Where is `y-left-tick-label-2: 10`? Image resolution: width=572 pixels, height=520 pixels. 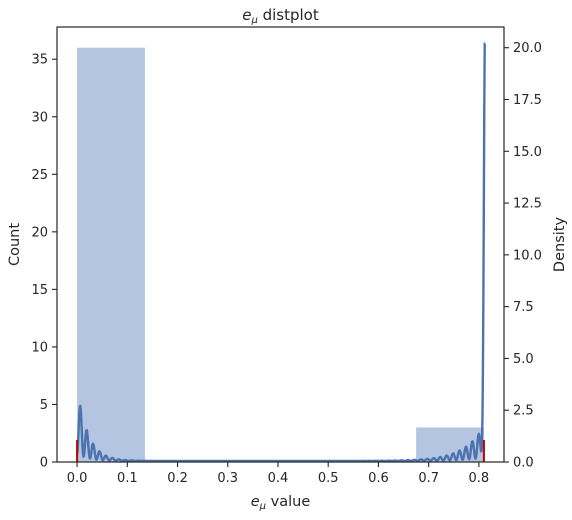 y-left-tick-label-2: 10 is located at coordinates (39, 347).